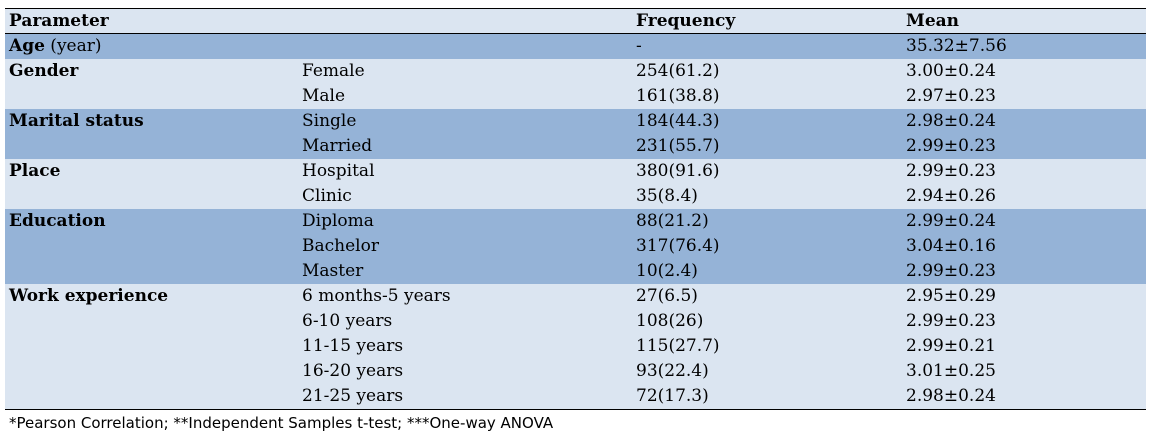  Describe the element at coordinates (767, 397) in the screenshot. I see `frequency-cell: 72(17.3)` at that location.